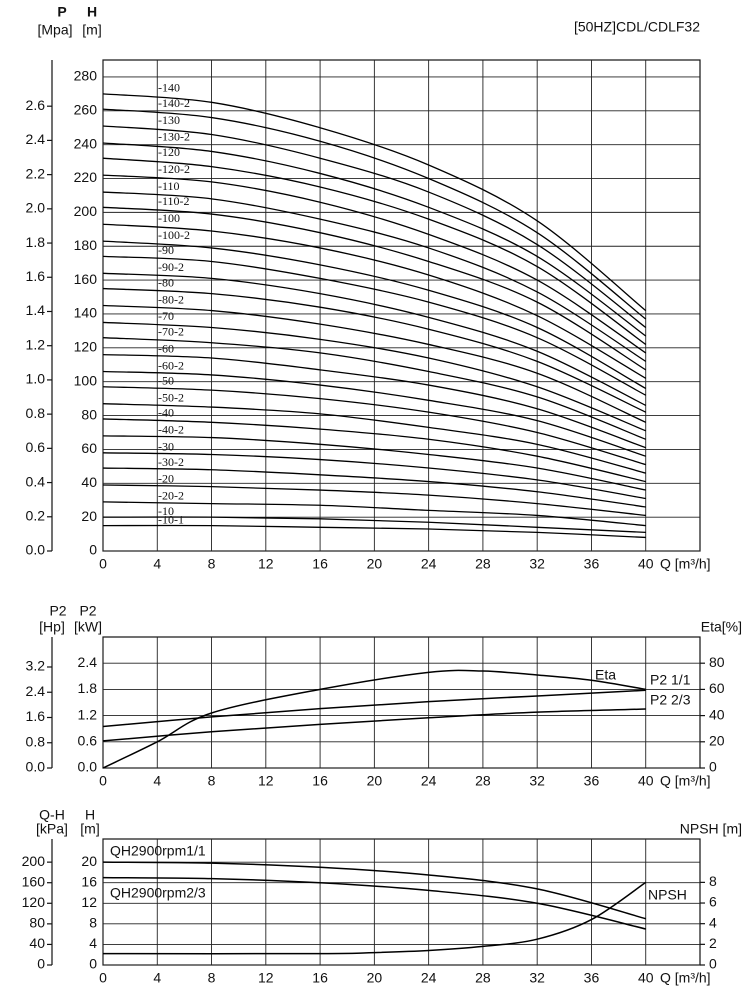  I want to click on y3-tick-label: 1.8, so click(36, 242).